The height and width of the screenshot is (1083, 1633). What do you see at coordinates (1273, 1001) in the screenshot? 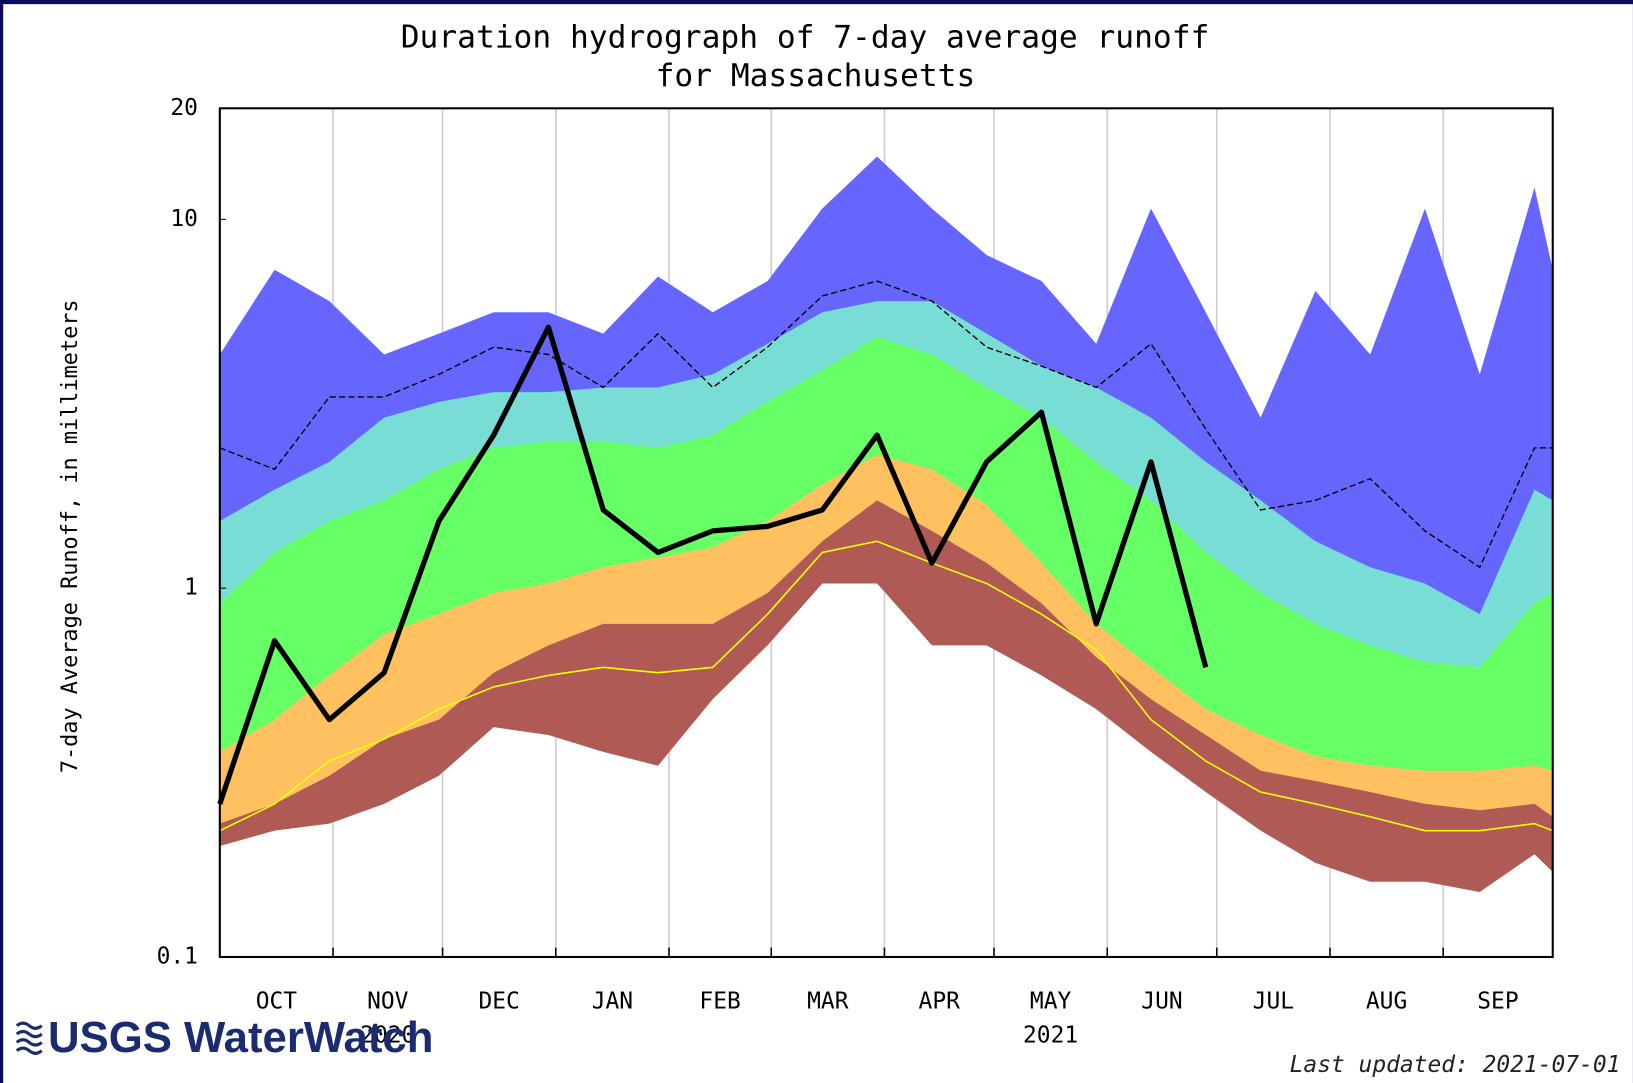
I see `x-tick-label: JUL` at bounding box center [1273, 1001].